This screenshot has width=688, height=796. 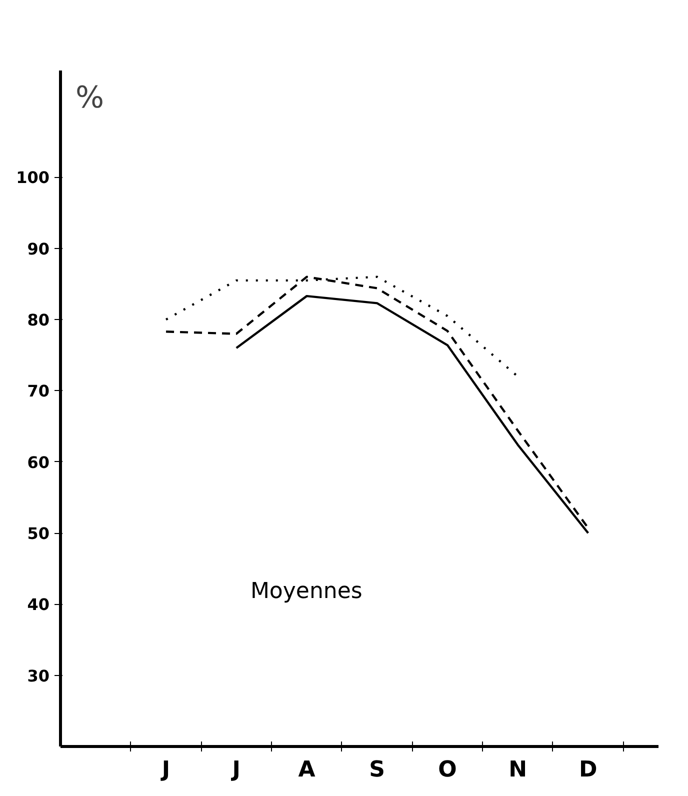 What do you see at coordinates (90, 98) in the screenshot?
I see `y-axis-title: %` at bounding box center [90, 98].